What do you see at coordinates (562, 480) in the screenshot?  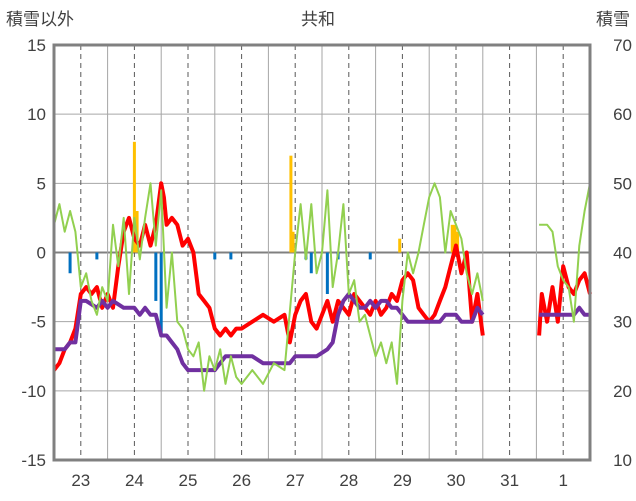 I see `x-tick-label: 1` at bounding box center [562, 480].